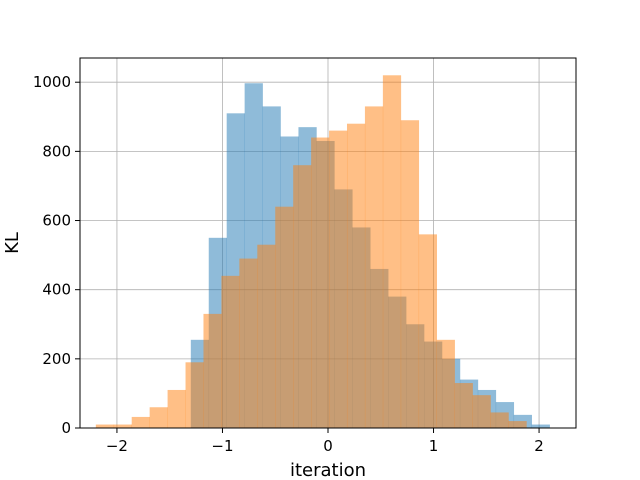  Describe the element at coordinates (56, 151) in the screenshot. I see `y-tick-label: 800` at that location.